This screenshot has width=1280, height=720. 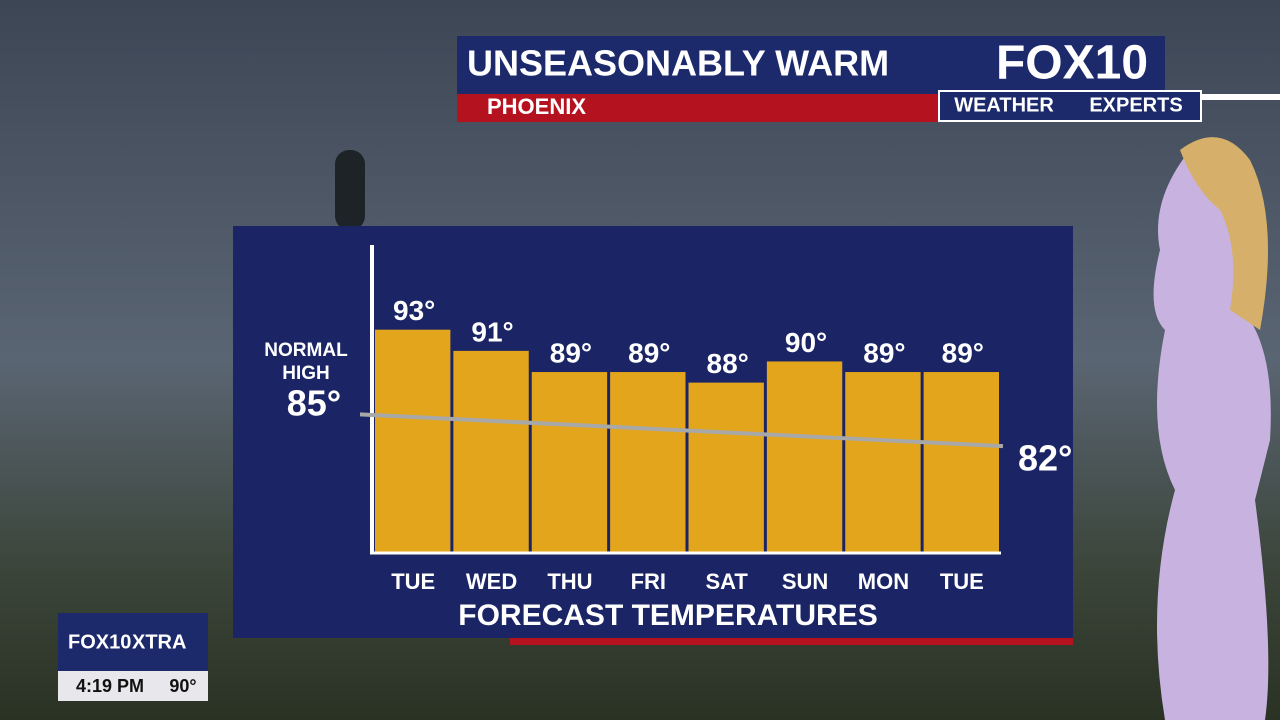 What do you see at coordinates (491, 581) in the screenshot?
I see `x-tick-label: WED` at bounding box center [491, 581].